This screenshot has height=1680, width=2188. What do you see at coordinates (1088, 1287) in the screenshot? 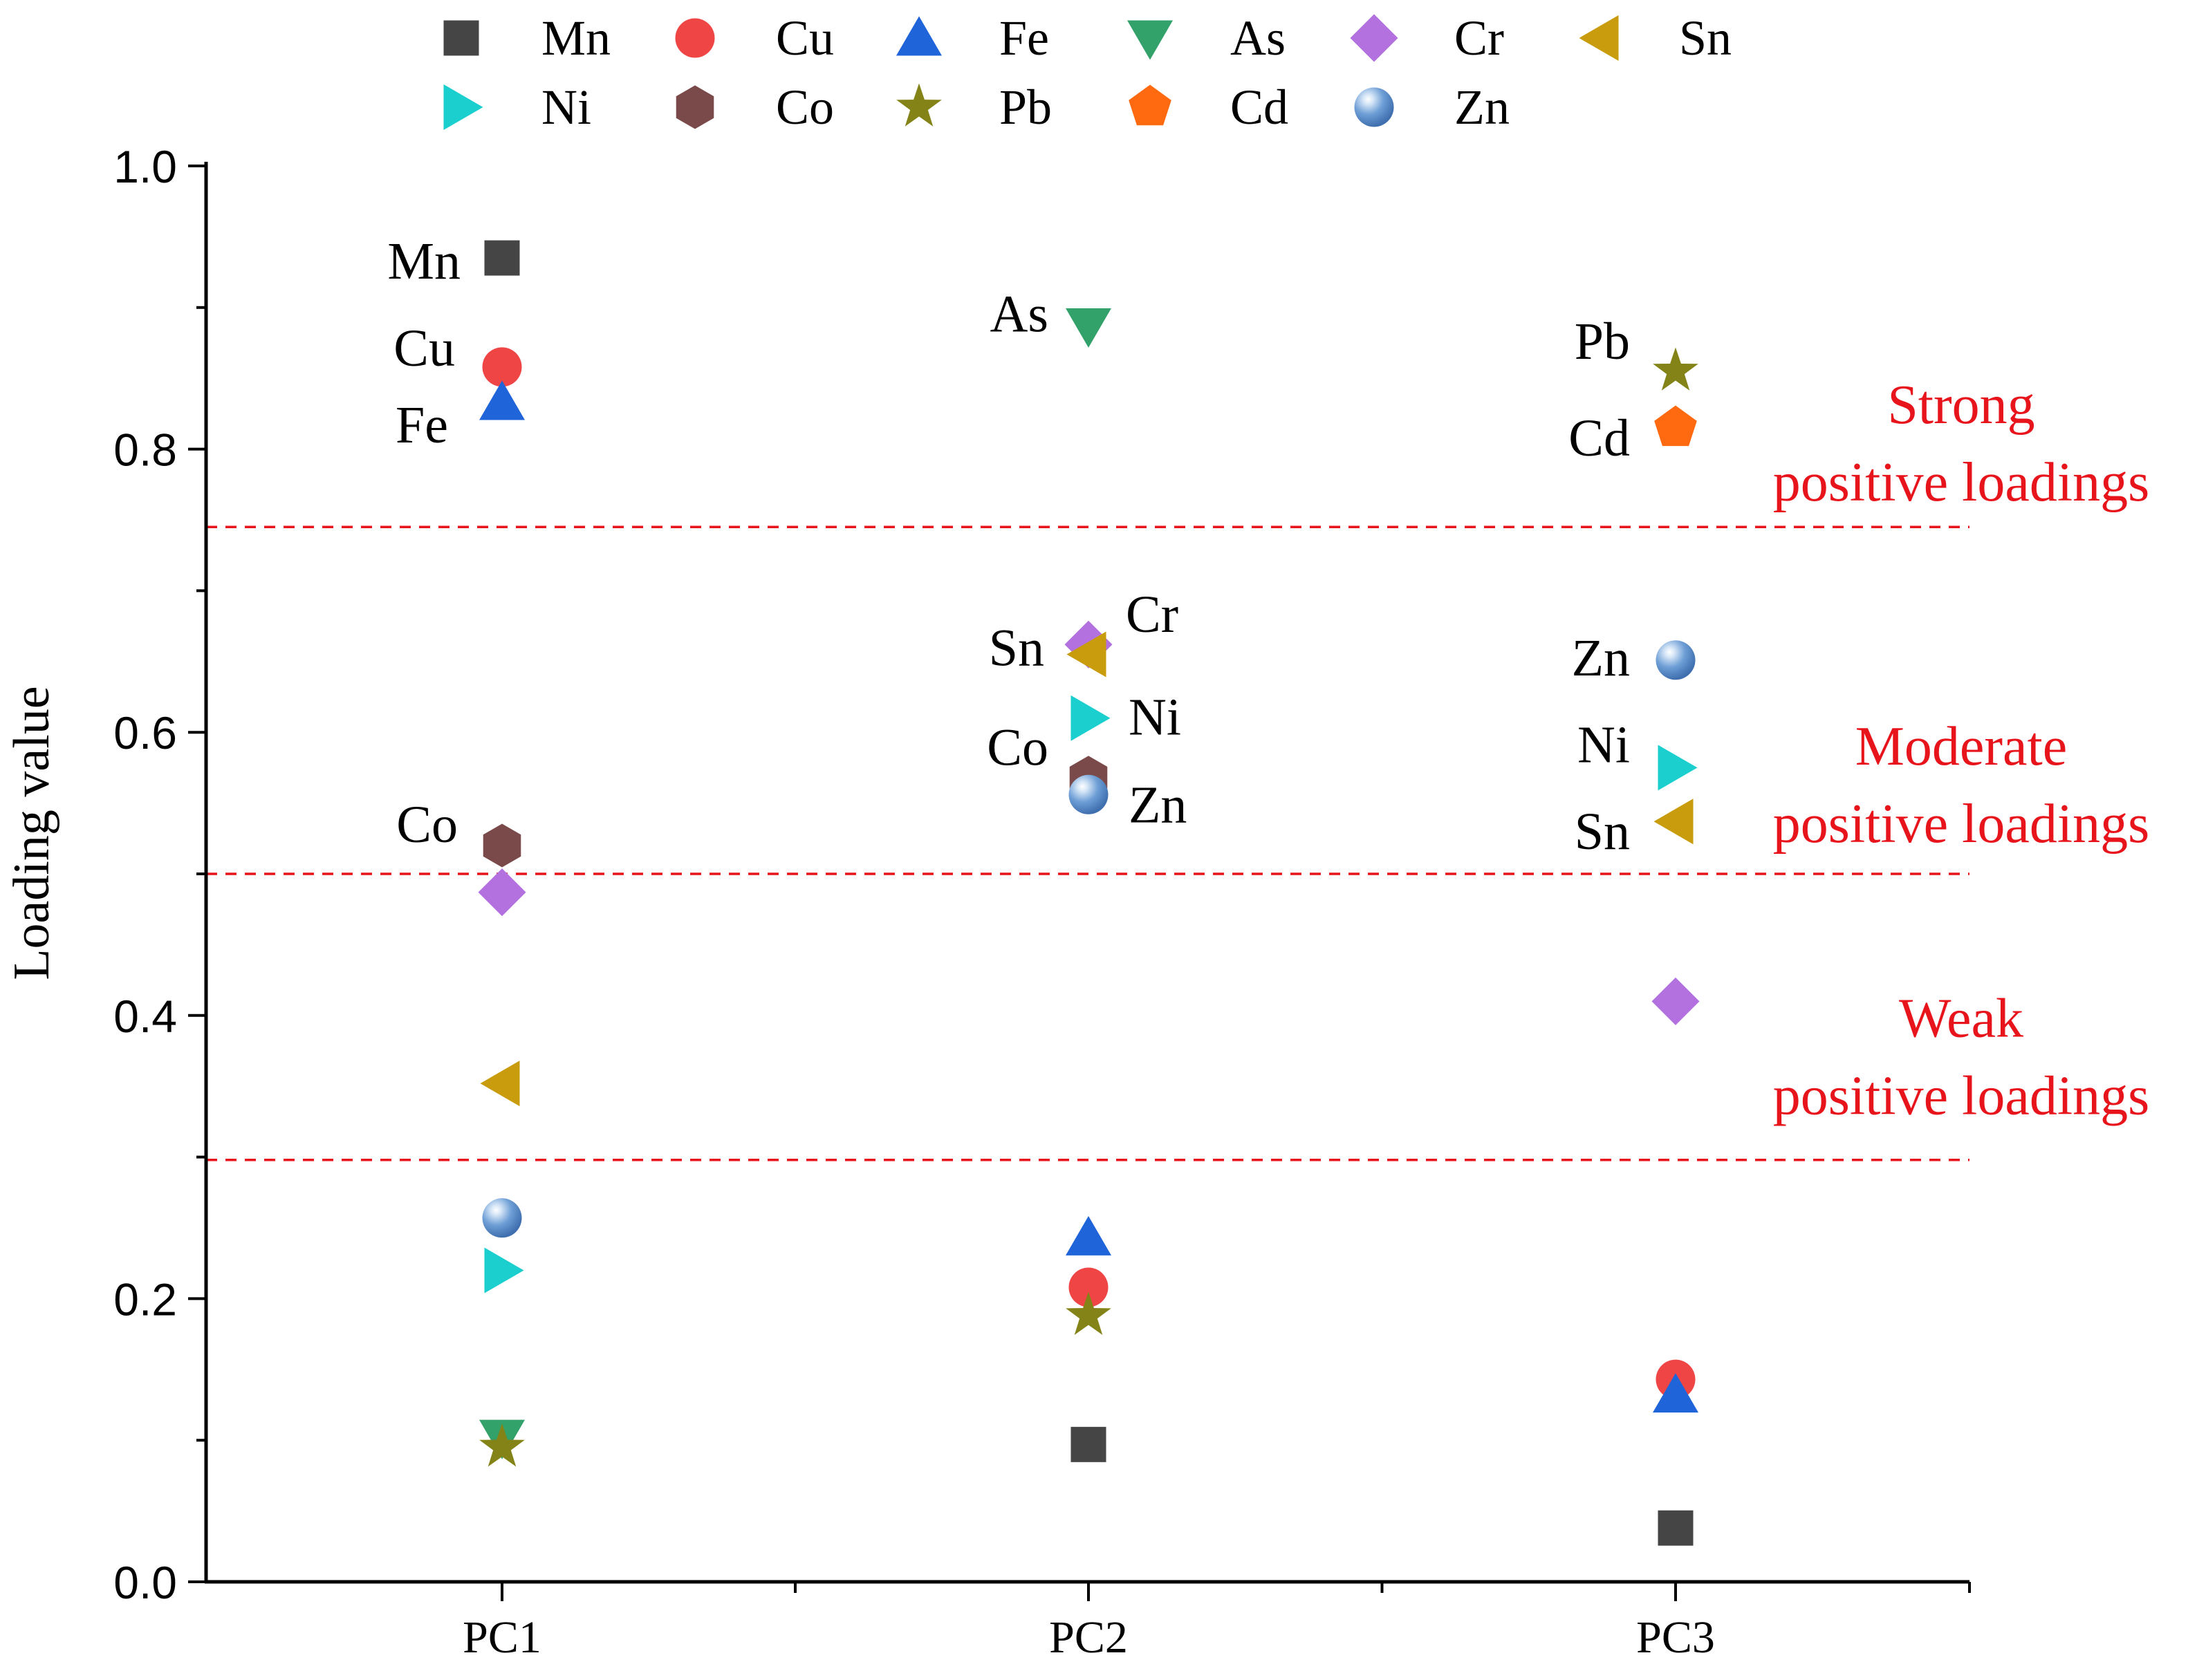
I see `point-cu-pc2` at bounding box center [1088, 1287].